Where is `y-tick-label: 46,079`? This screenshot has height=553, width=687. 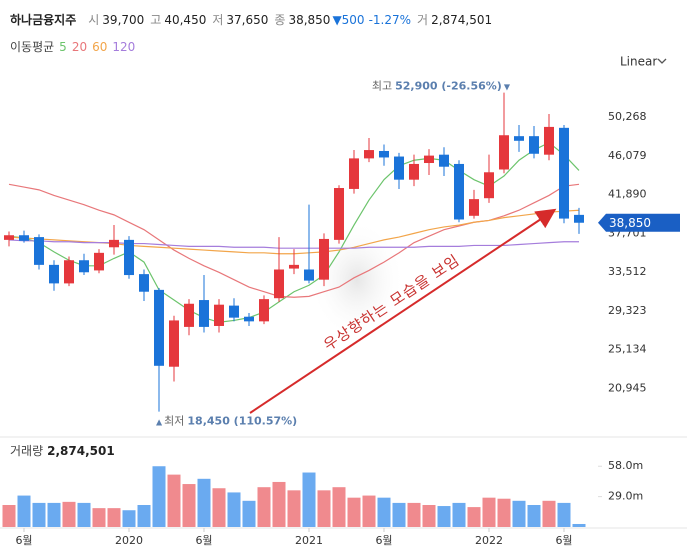 y-tick-label: 46,079 is located at coordinates (627, 155).